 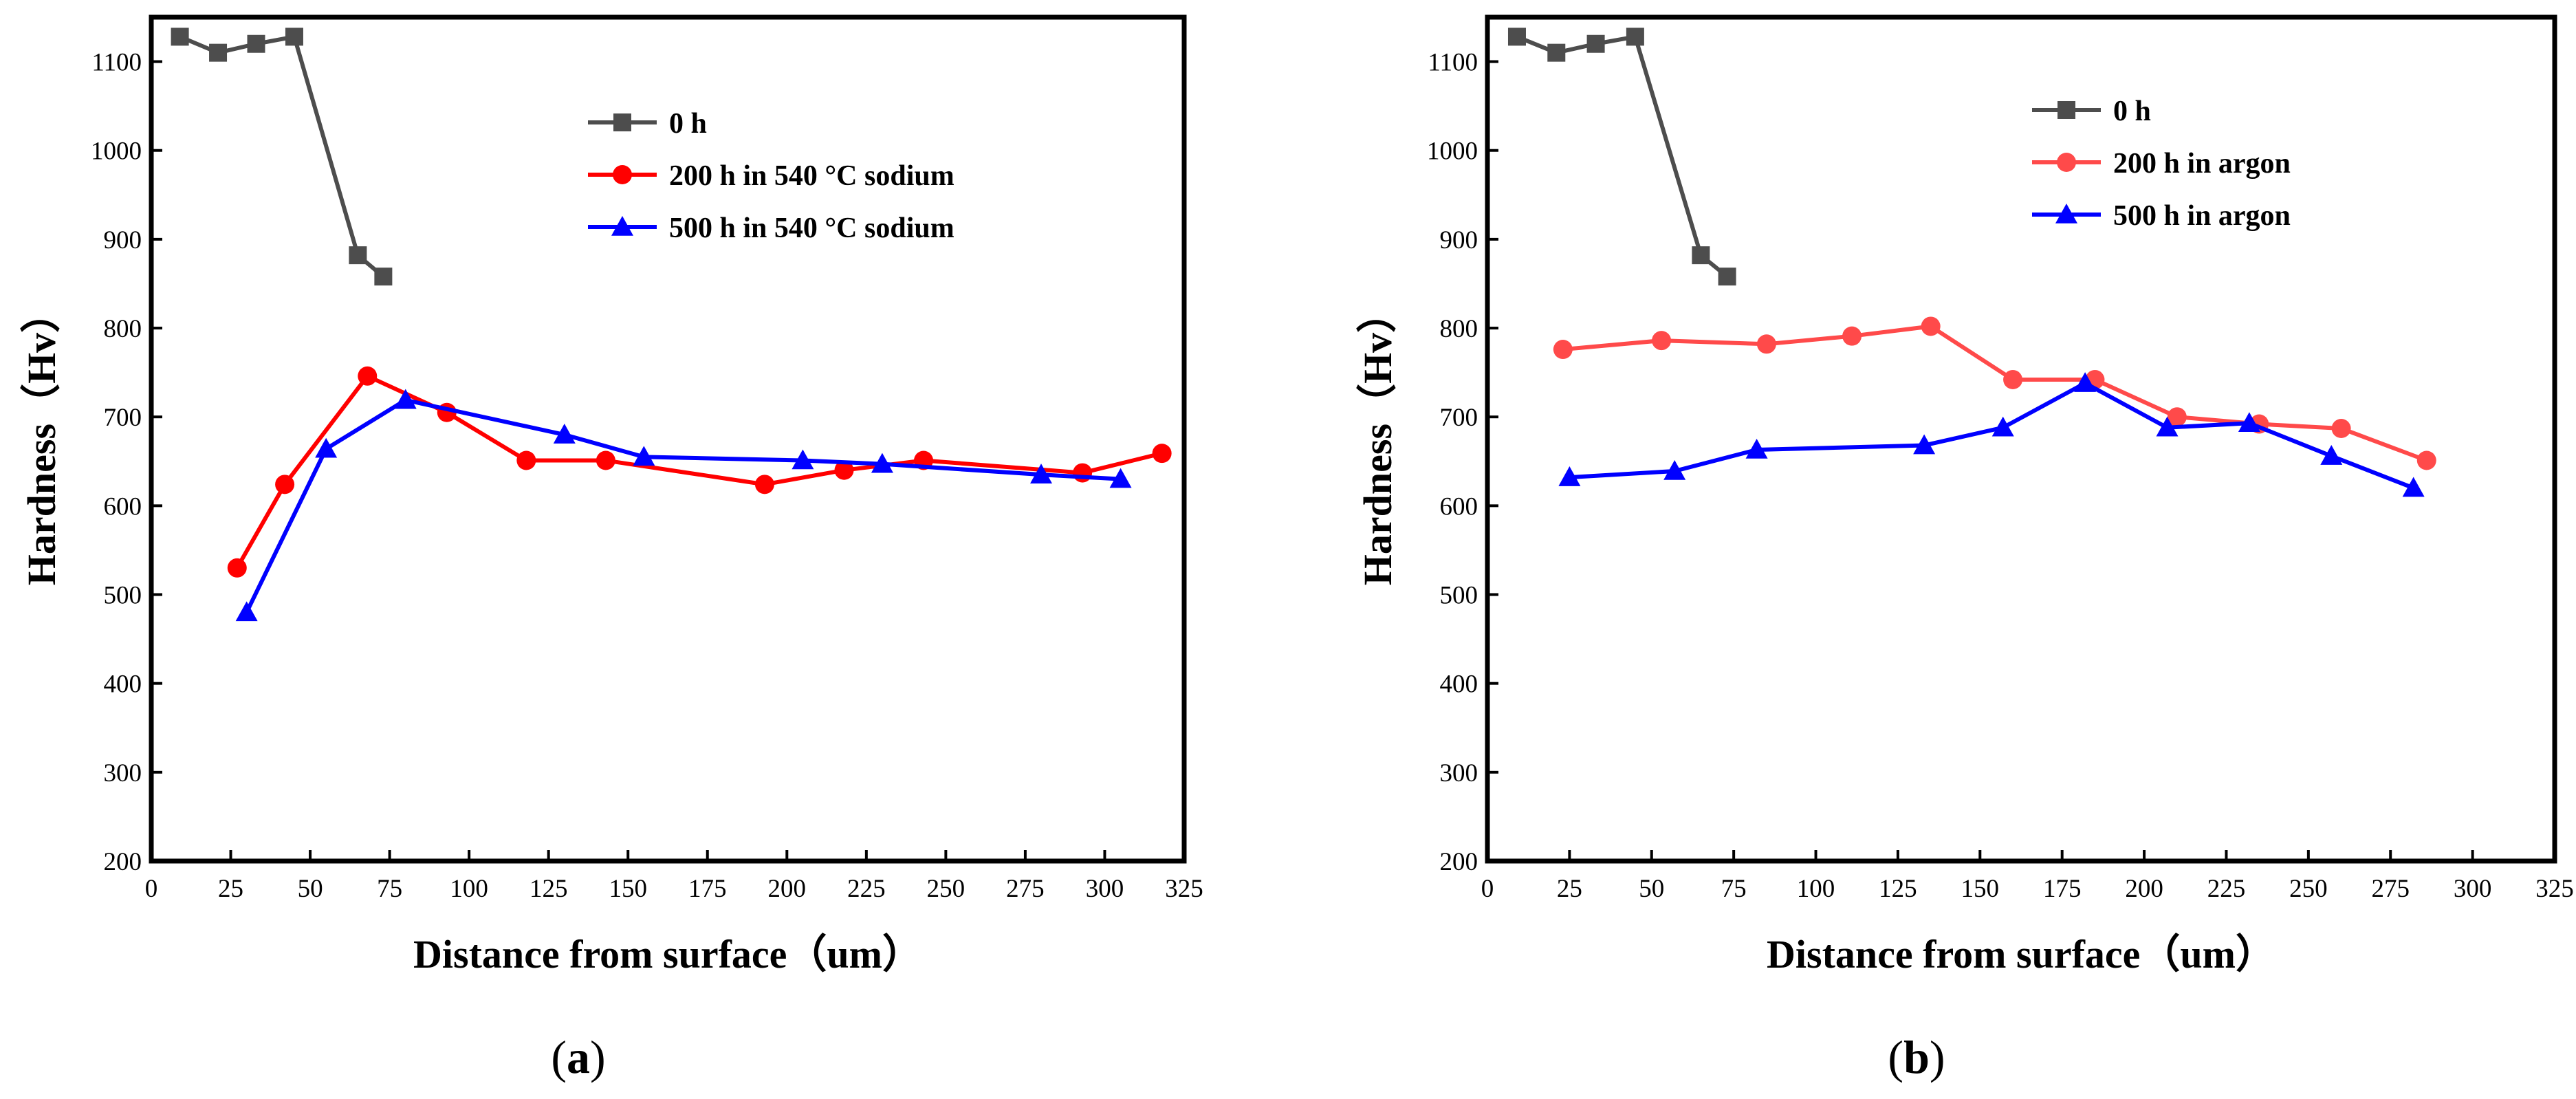 I want to click on x-tick-label: 325, so click(x=2554, y=889).